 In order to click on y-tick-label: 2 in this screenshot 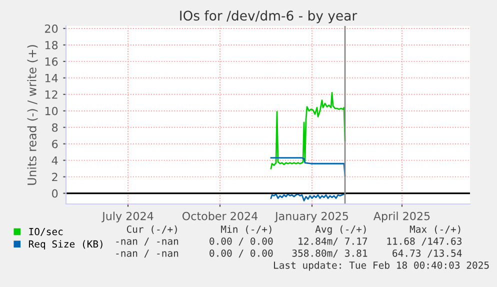, I will do `click(55, 177)`.